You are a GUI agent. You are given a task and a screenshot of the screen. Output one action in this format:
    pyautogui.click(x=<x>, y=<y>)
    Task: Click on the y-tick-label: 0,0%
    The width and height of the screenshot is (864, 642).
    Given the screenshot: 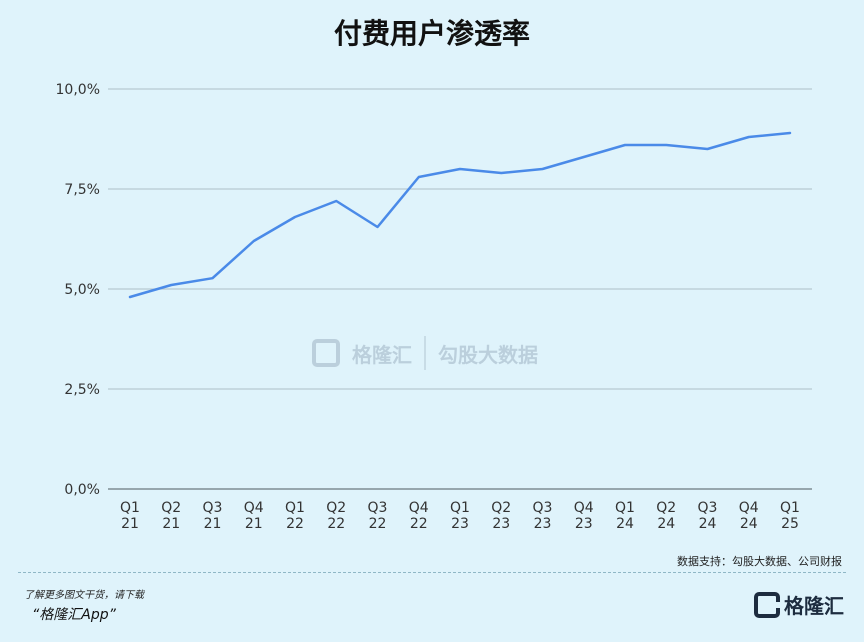 What is the action you would take?
    pyautogui.click(x=82, y=490)
    